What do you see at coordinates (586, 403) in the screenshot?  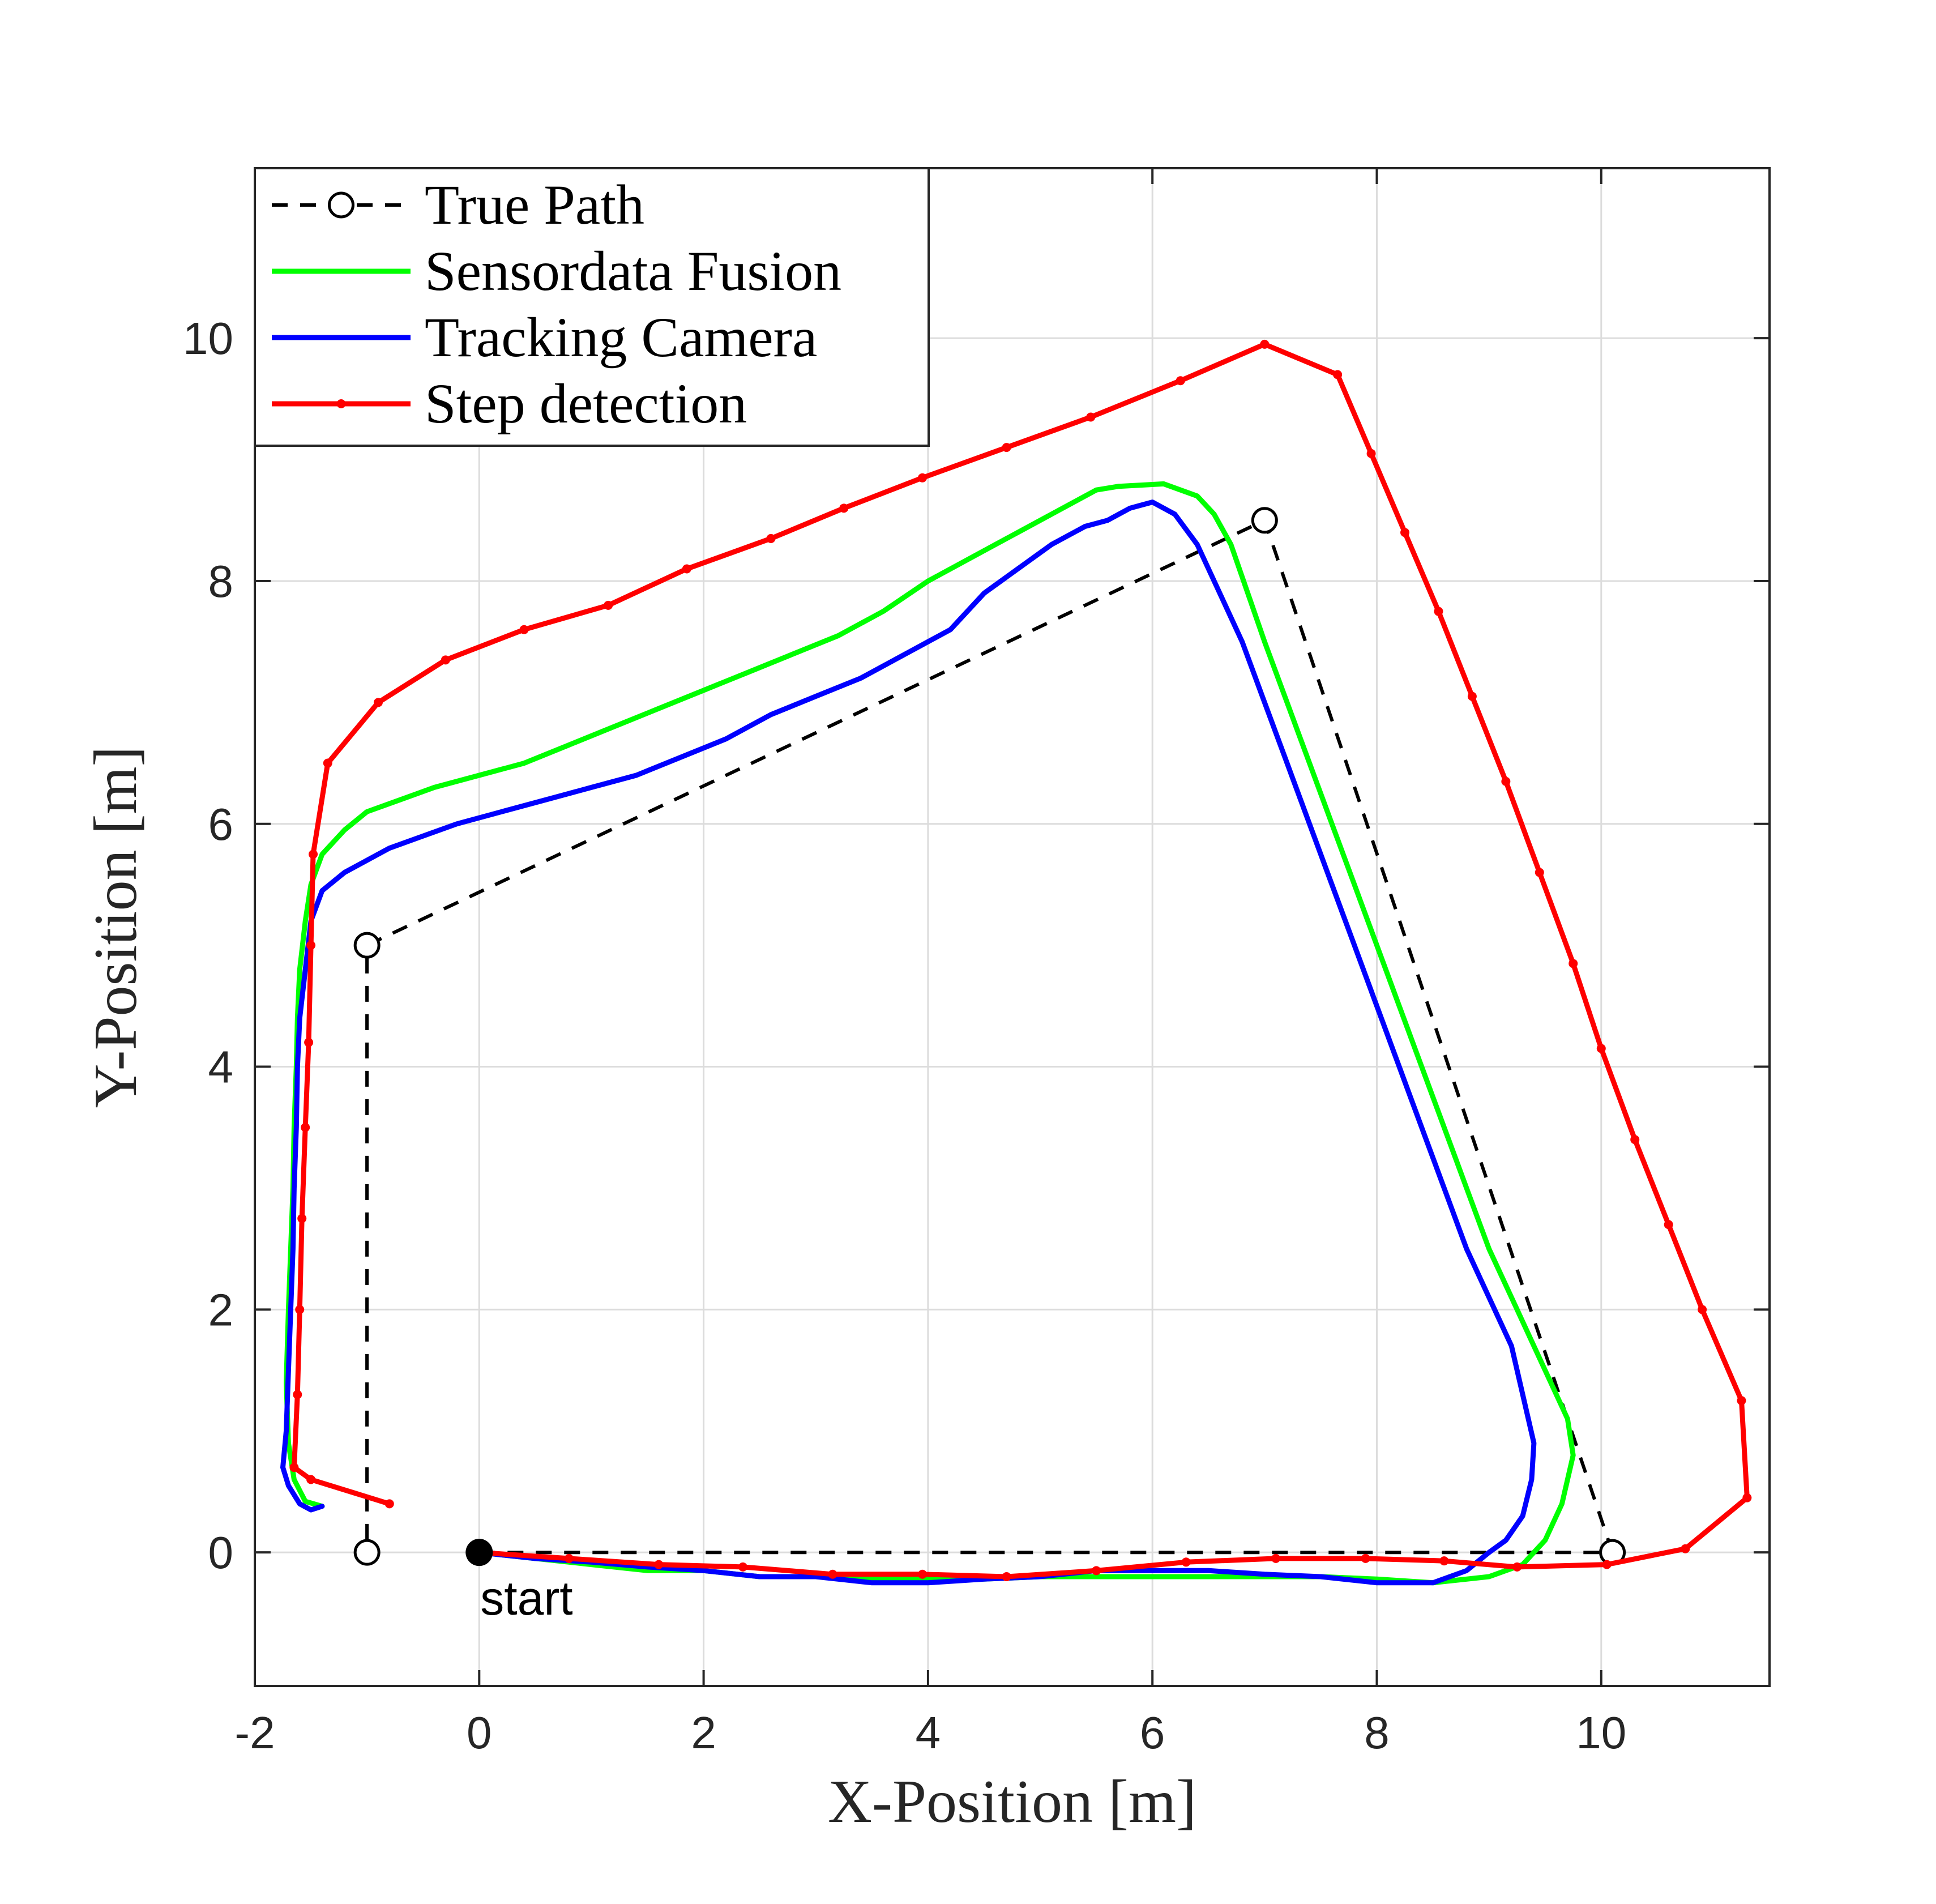 I see `legend-label: Step detection` at bounding box center [586, 403].